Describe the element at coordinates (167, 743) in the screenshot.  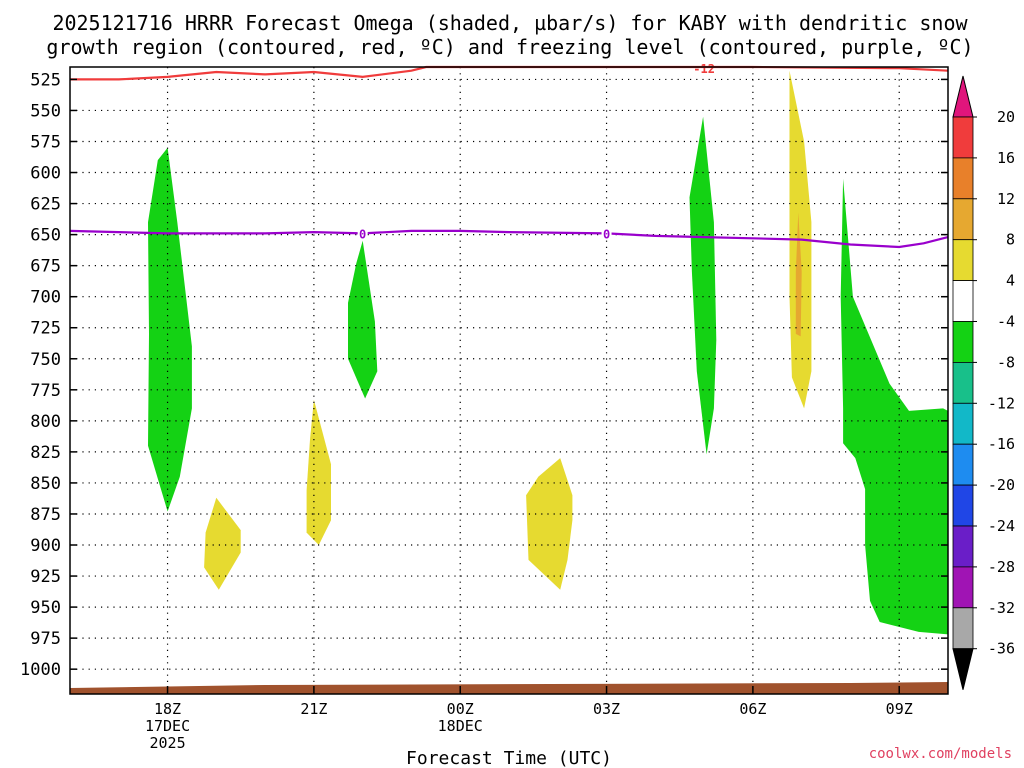
I see `x-tick-year: 2025` at that location.